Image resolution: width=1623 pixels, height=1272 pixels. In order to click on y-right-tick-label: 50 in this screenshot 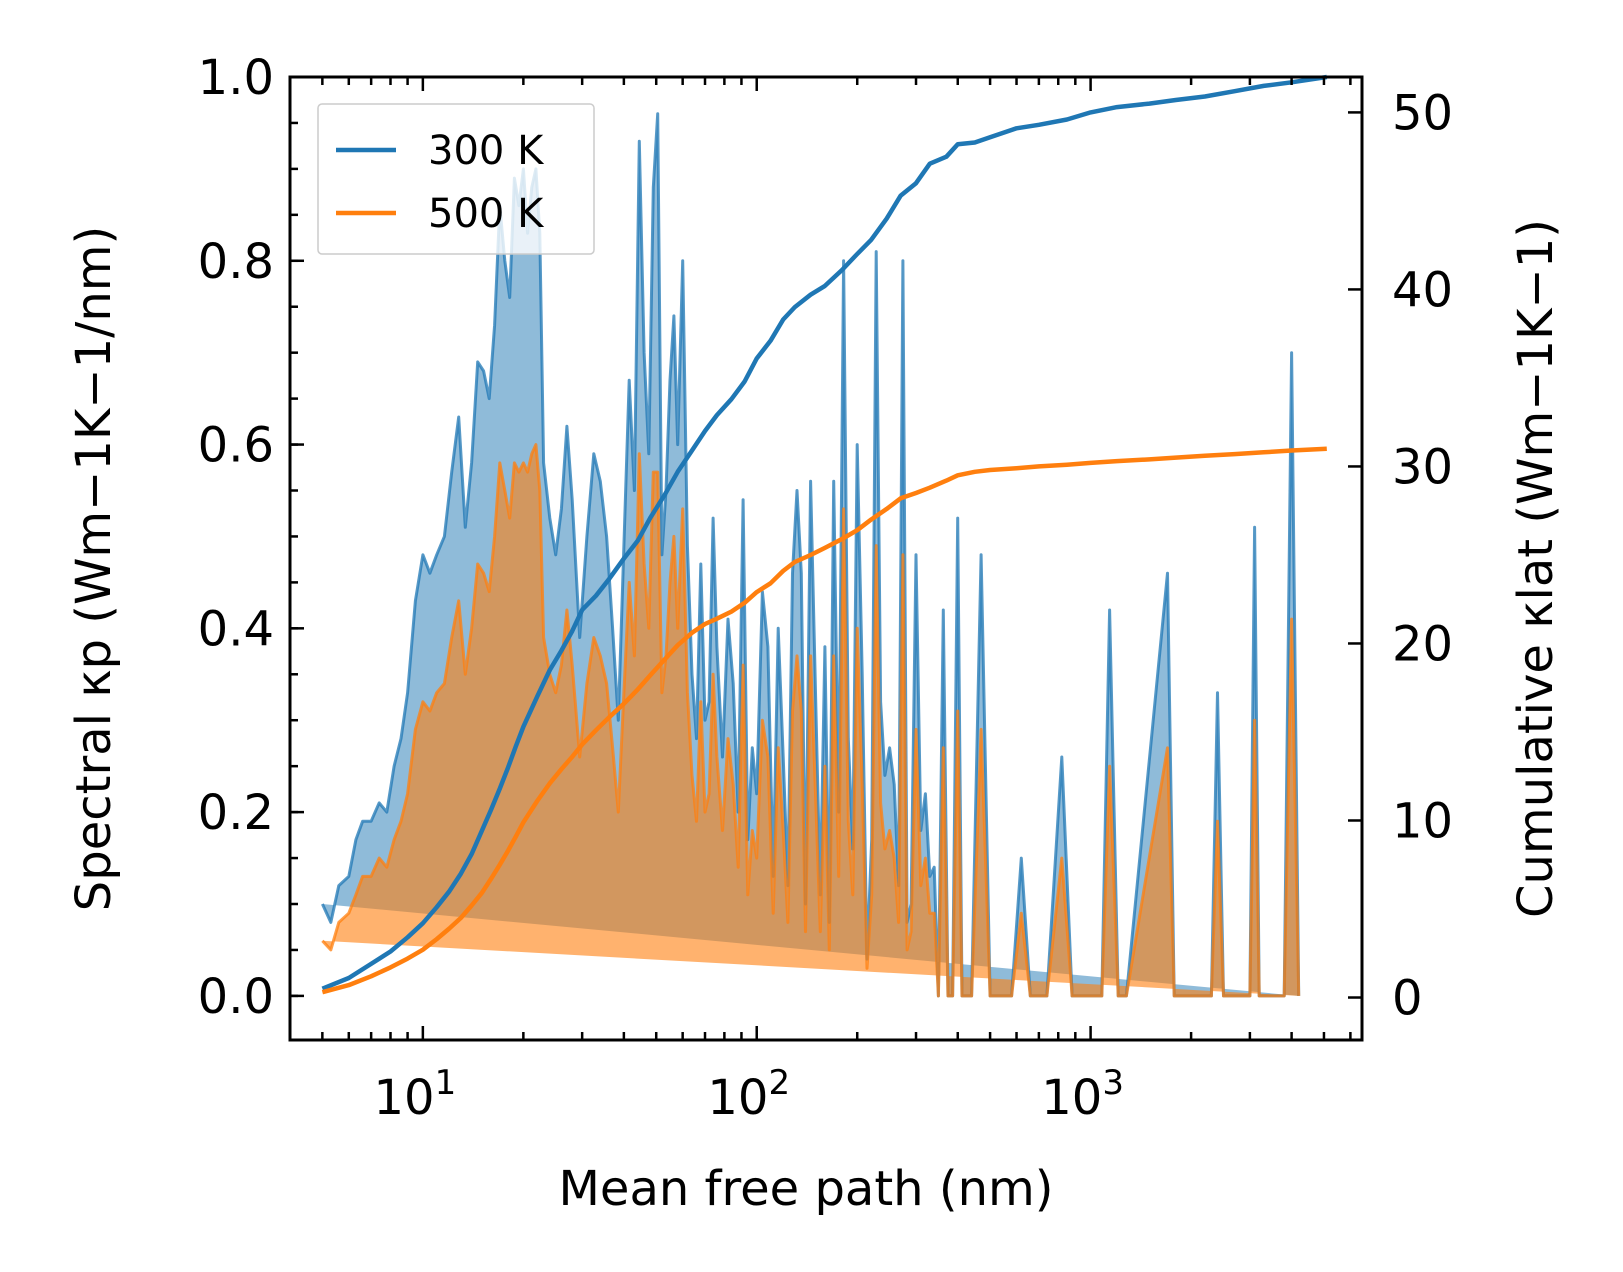, I will do `click(1422, 113)`.